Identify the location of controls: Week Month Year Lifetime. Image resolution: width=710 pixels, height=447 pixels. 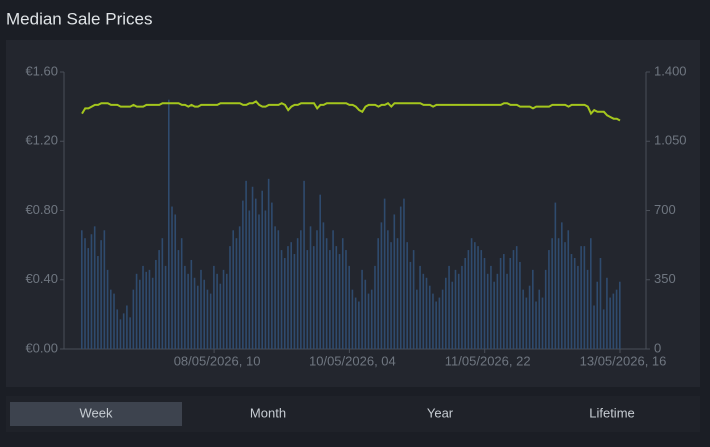
(322, 414).